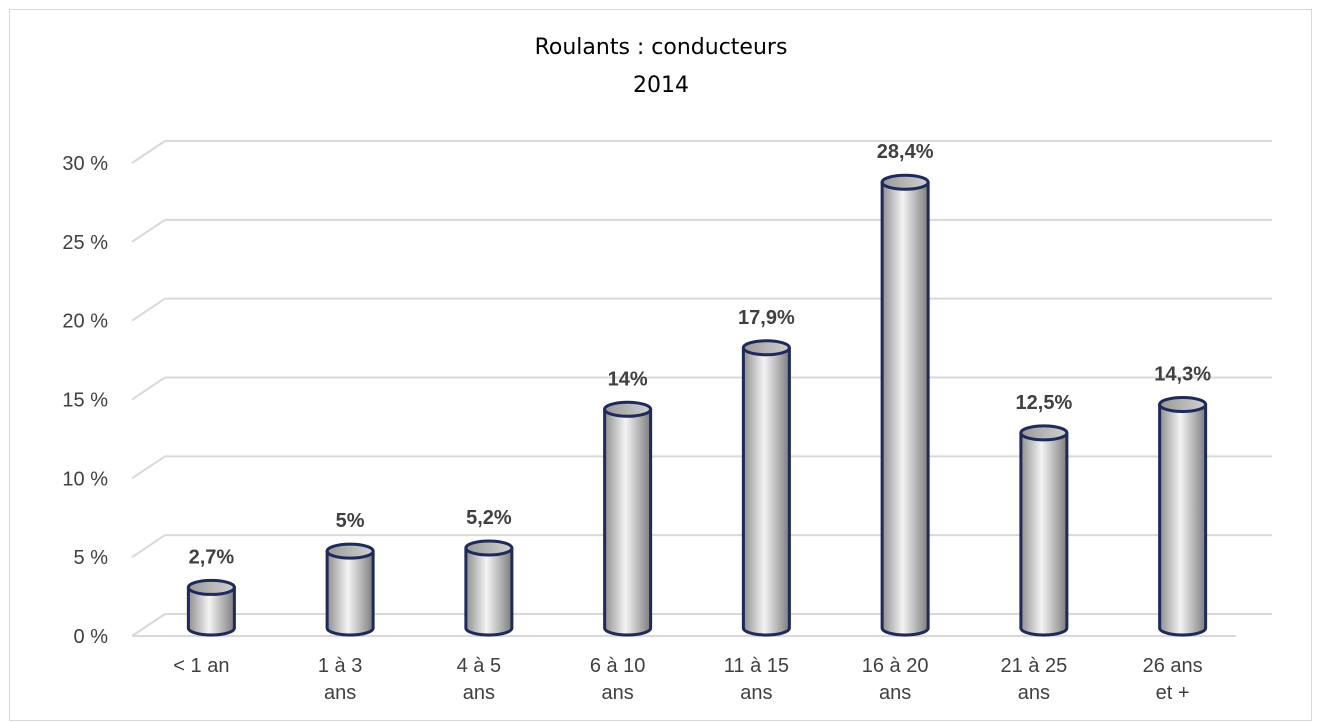  Describe the element at coordinates (756, 666) in the screenshot. I see `x-tick-label: 11 à 15` at that location.